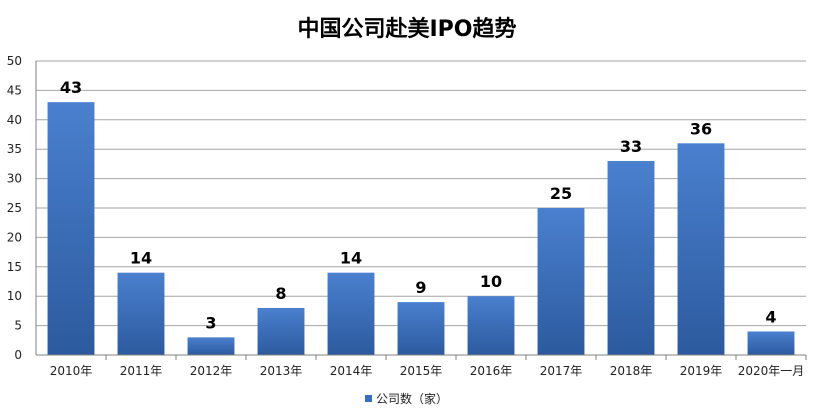 This screenshot has width=815, height=415. What do you see at coordinates (281, 371) in the screenshot?
I see `x-tick-label: 2013年` at bounding box center [281, 371].